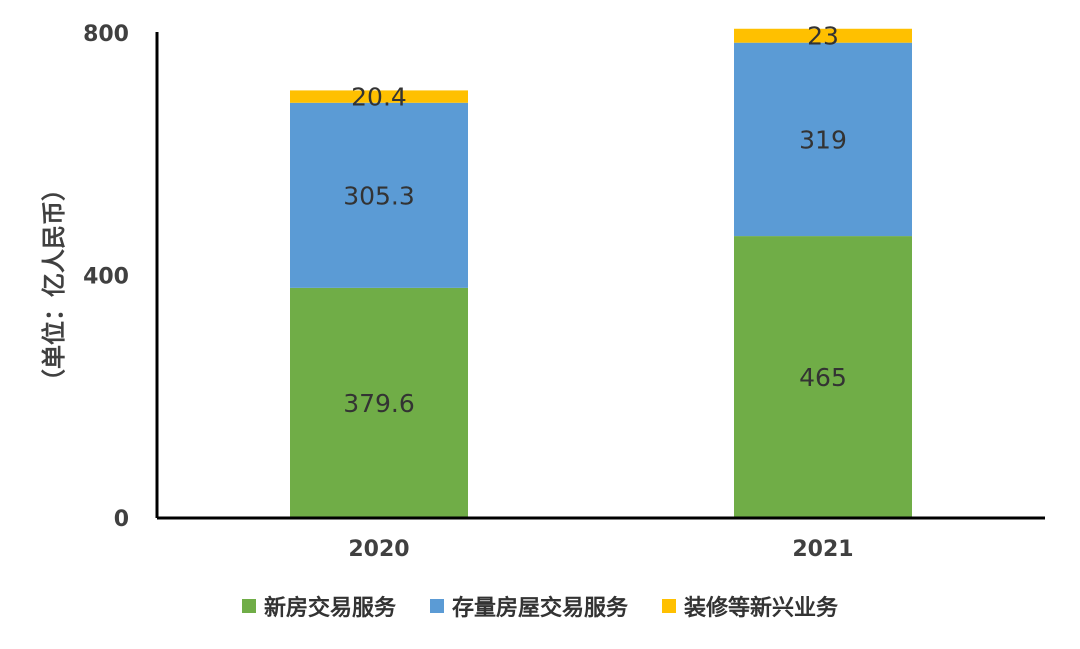  I want to click on data-label: 379.6, so click(379, 403).